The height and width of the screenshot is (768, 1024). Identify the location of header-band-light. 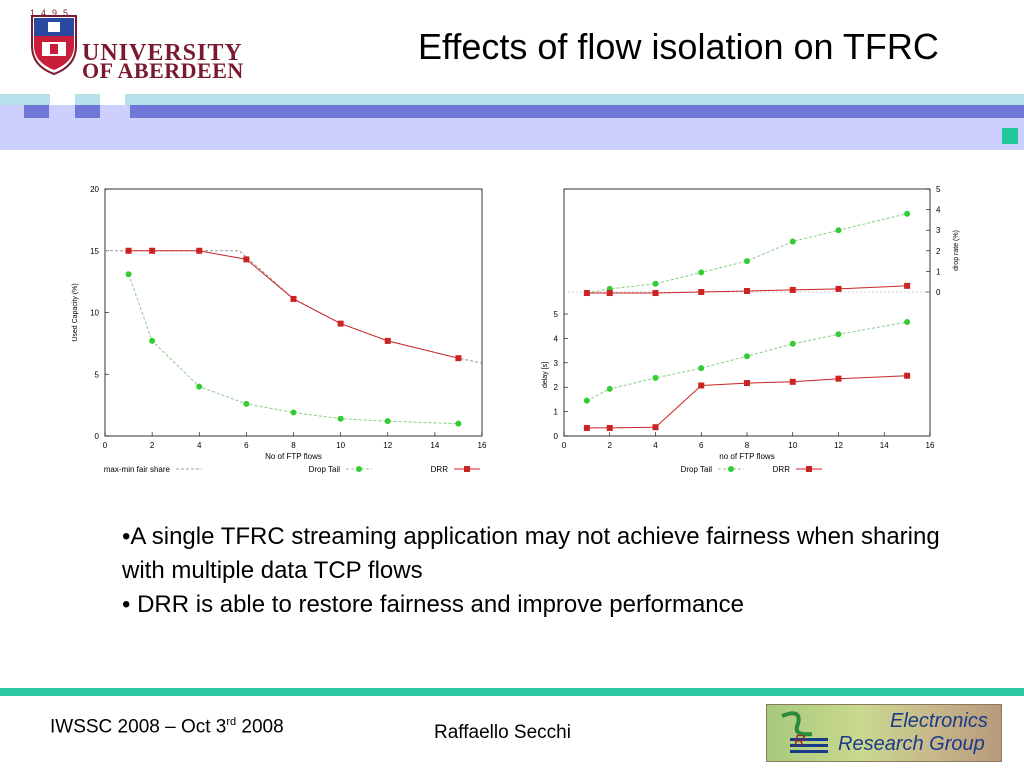
(512, 99).